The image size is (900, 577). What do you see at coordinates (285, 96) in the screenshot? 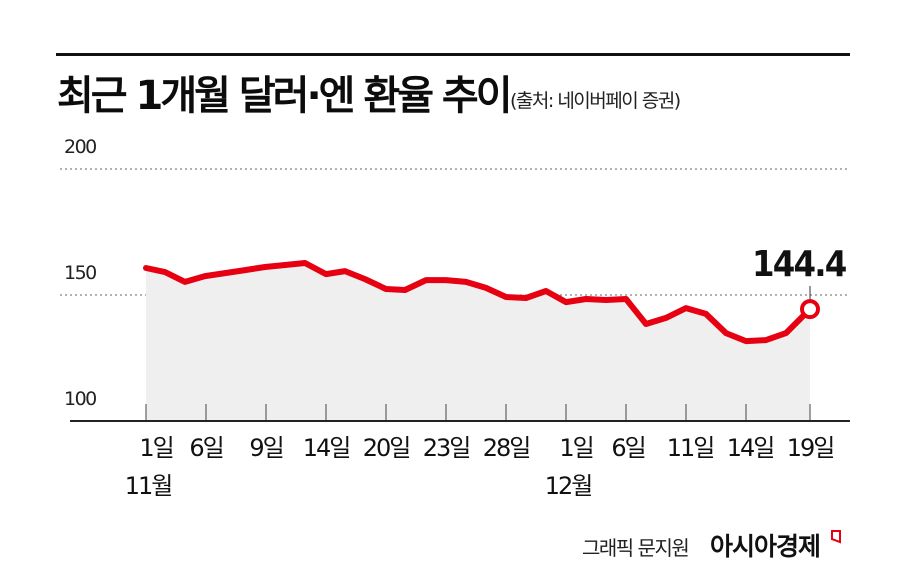
I see `chart-title: 최근 1개월 달러·엔 환율 추이` at bounding box center [285, 96].